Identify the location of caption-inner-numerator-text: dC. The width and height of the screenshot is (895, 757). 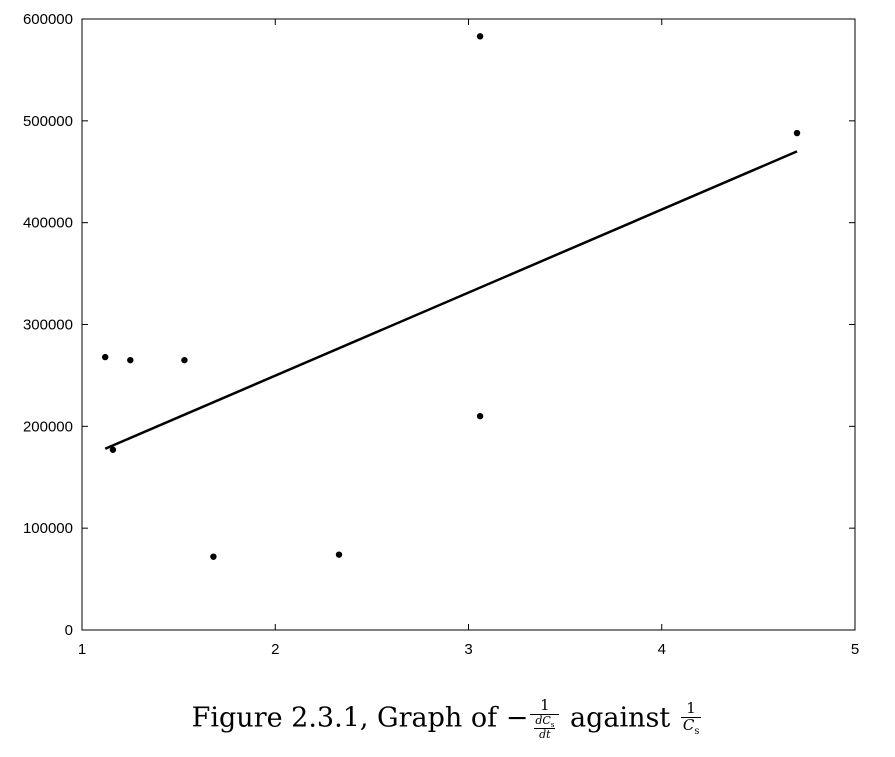
(543, 720).